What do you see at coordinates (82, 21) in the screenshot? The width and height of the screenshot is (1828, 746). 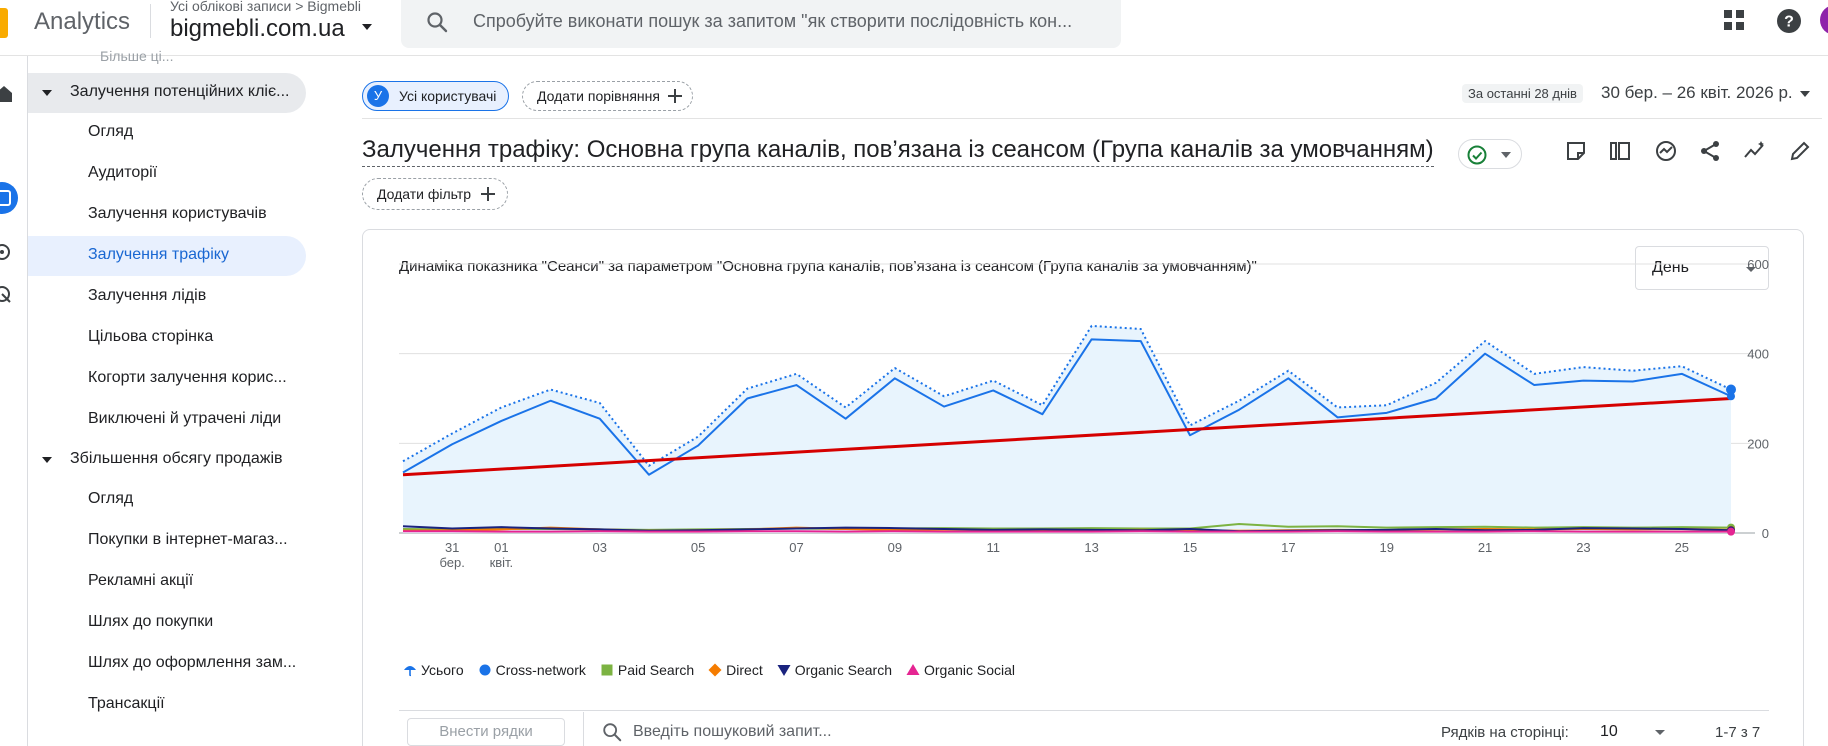 I see `app-name: Analytics` at bounding box center [82, 21].